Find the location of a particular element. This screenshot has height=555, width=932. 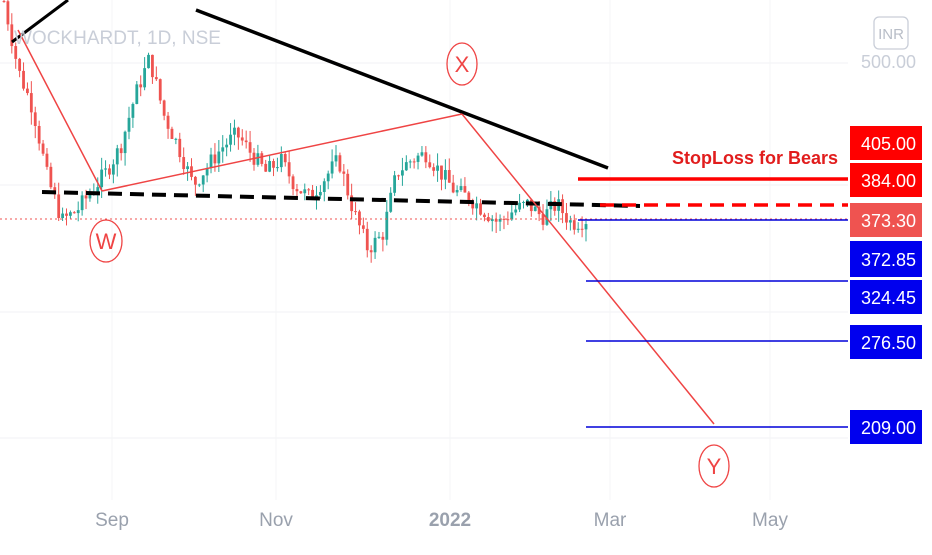

currency-label: INR is located at coordinates (891, 34).